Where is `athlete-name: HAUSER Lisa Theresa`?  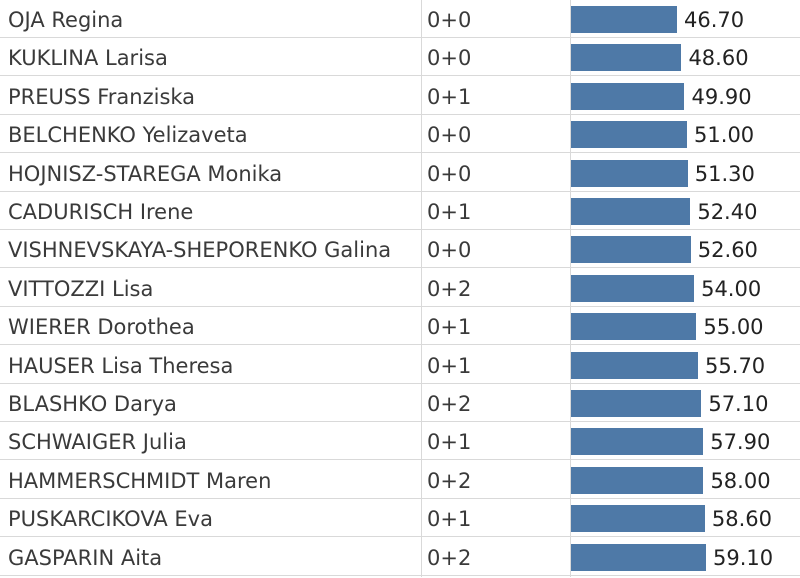 athlete-name: HAUSER Lisa Theresa is located at coordinates (121, 366).